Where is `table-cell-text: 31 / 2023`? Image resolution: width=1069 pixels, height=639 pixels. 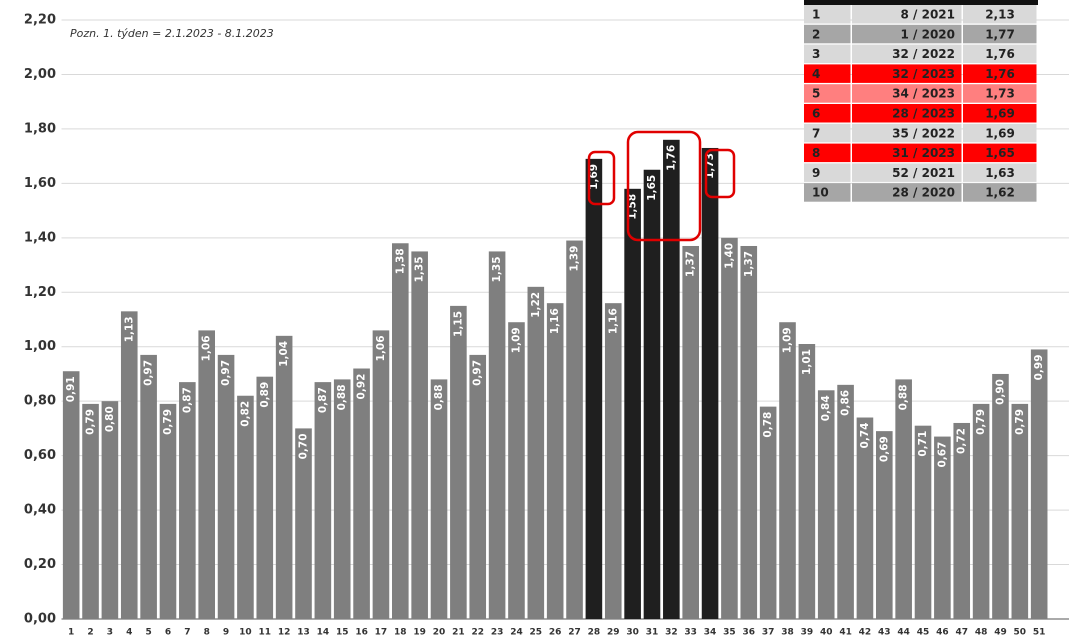 table-cell-text: 31 / 2023 is located at coordinates (923, 153).